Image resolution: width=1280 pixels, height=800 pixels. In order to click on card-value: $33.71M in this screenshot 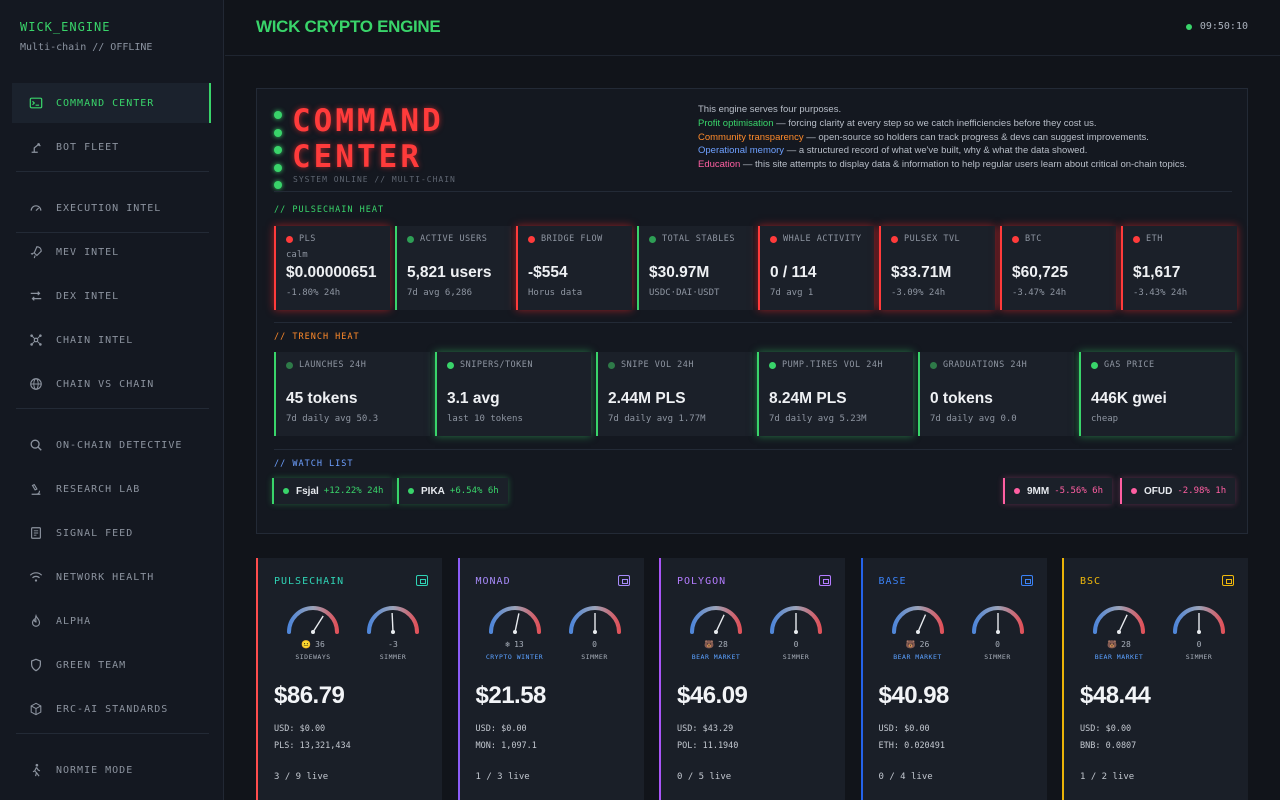, I will do `click(921, 272)`.